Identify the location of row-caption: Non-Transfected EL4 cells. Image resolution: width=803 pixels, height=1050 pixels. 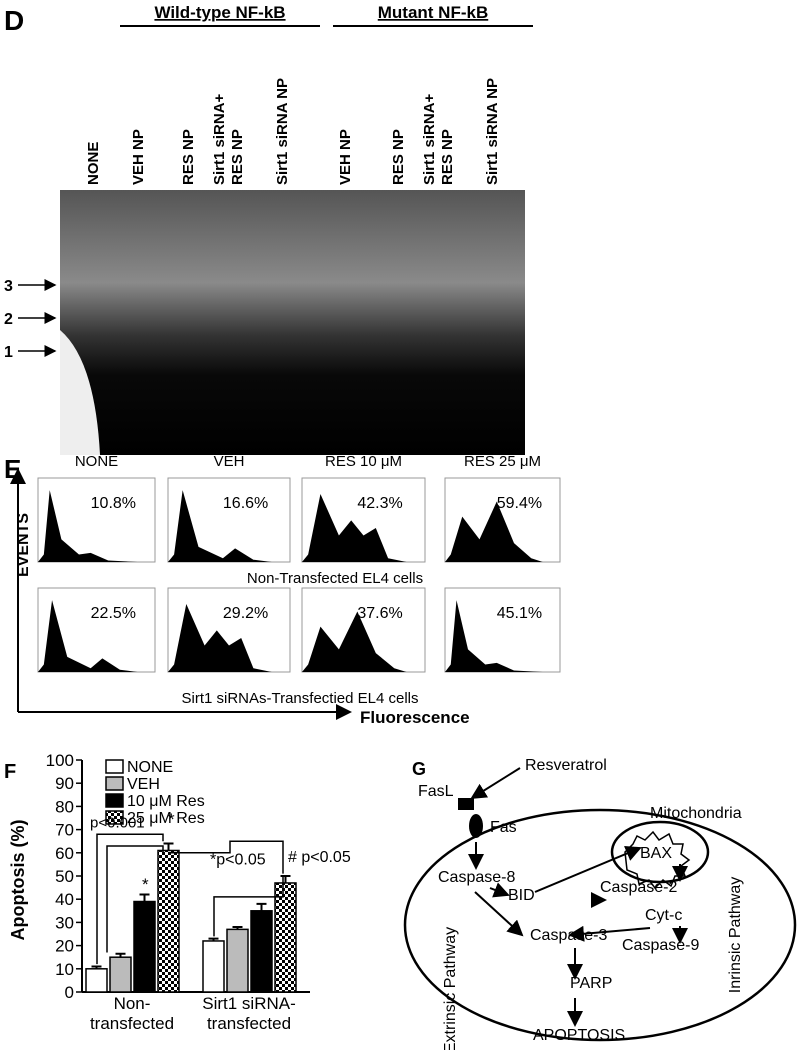
(335, 578).